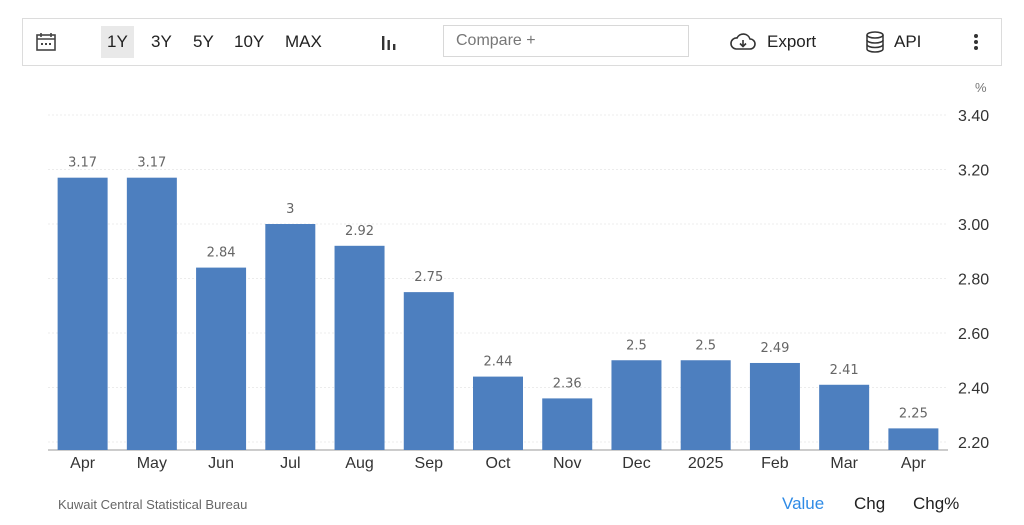 The width and height of the screenshot is (1024, 525). I want to click on data-label: 2.25, so click(913, 413).